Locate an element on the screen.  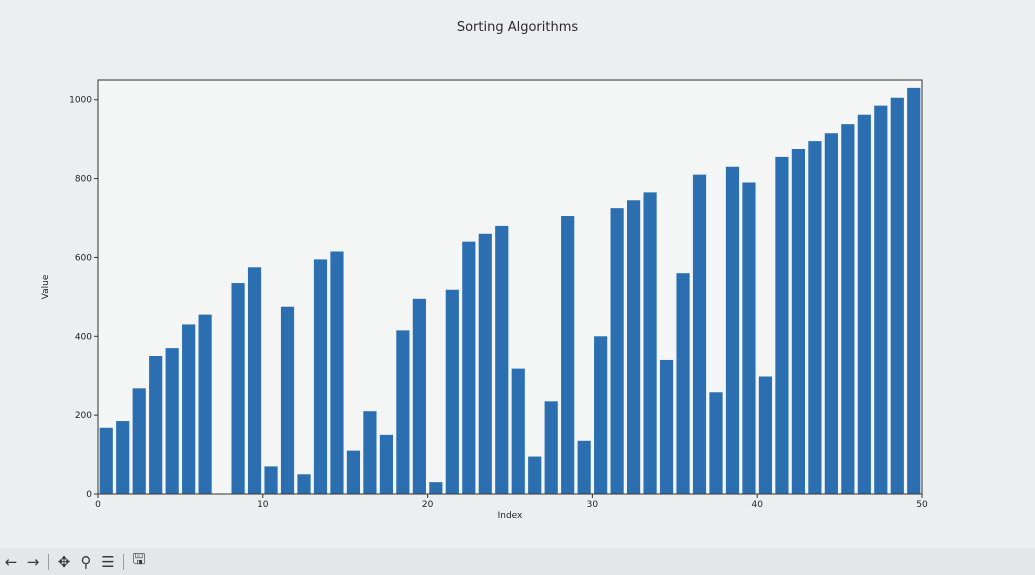
x-axis-label: Index is located at coordinates (510, 516).